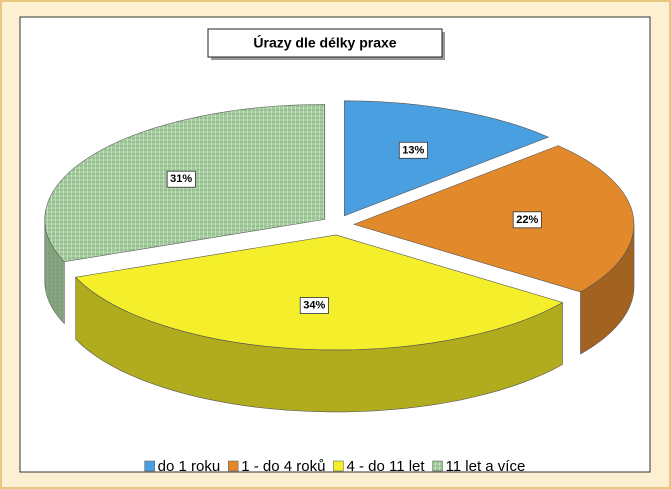 This screenshot has height=489, width=671. What do you see at coordinates (486, 466) in the screenshot?
I see `legend-label: 11 let a více` at bounding box center [486, 466].